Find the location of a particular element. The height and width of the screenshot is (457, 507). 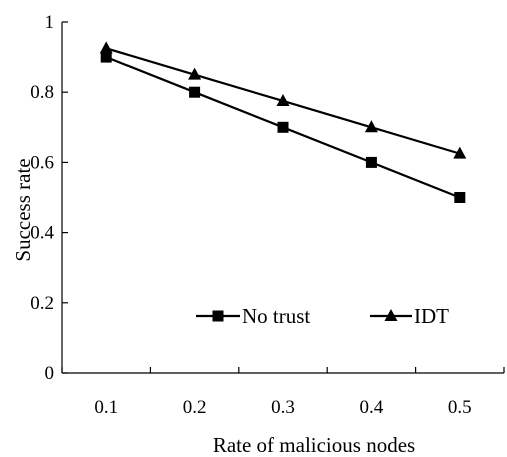

y-tick-label: 0.8 is located at coordinates (42, 92).